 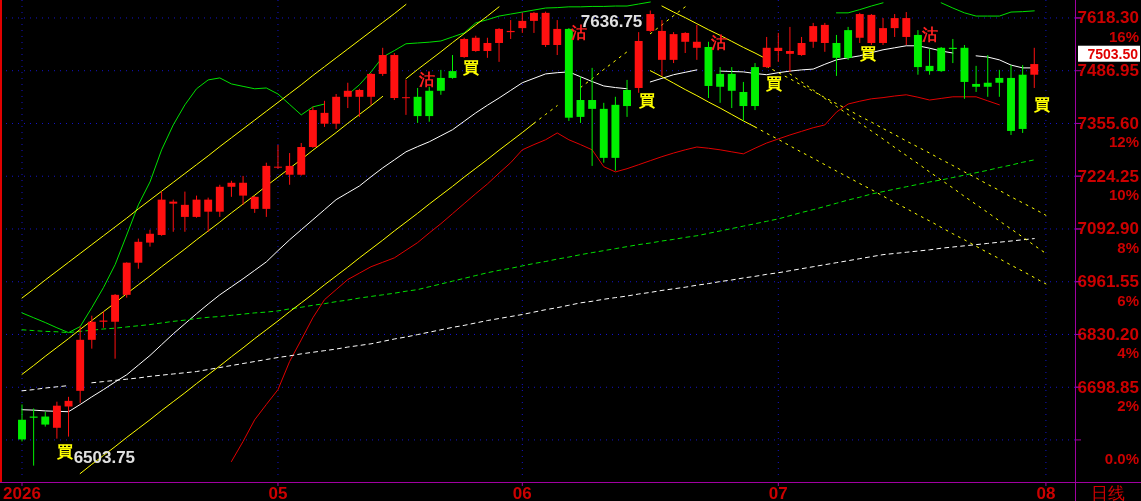 I want to click on y-tick-label: 7092.90, so click(x=1108, y=229).